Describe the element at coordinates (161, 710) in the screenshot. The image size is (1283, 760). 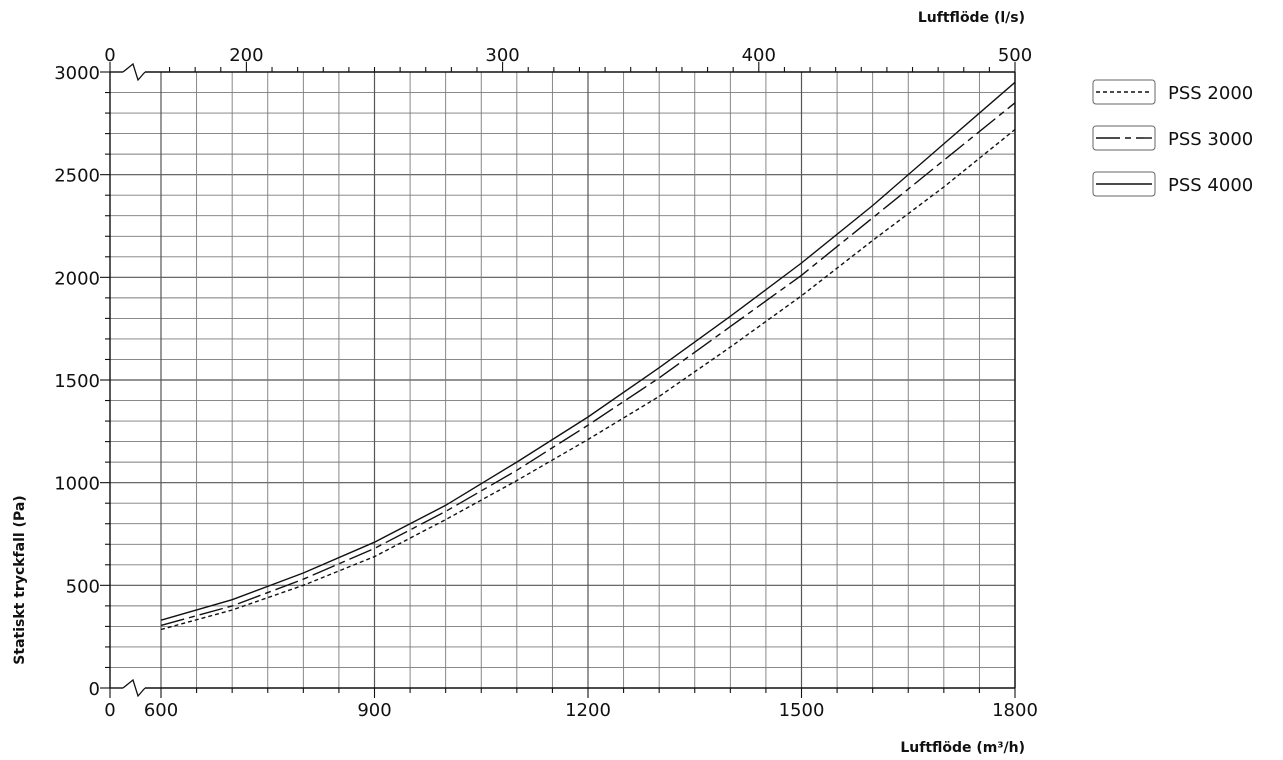
I see `x-tick-label: 600` at that location.